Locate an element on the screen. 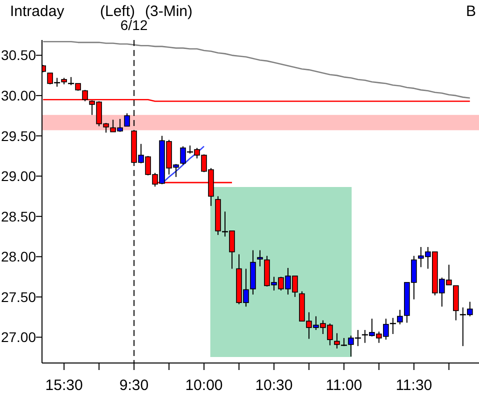 This screenshot has height=399, width=479. y-tick-label: 29.50 is located at coordinates (18, 136).